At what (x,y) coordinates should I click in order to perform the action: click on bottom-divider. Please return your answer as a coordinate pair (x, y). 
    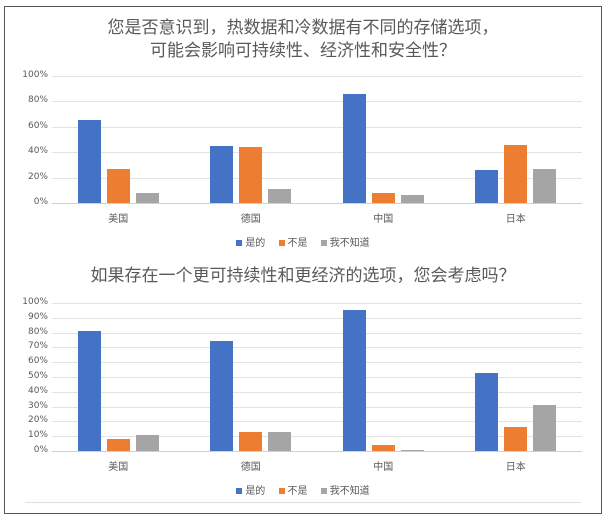
    Looking at the image, I should click on (303, 502).